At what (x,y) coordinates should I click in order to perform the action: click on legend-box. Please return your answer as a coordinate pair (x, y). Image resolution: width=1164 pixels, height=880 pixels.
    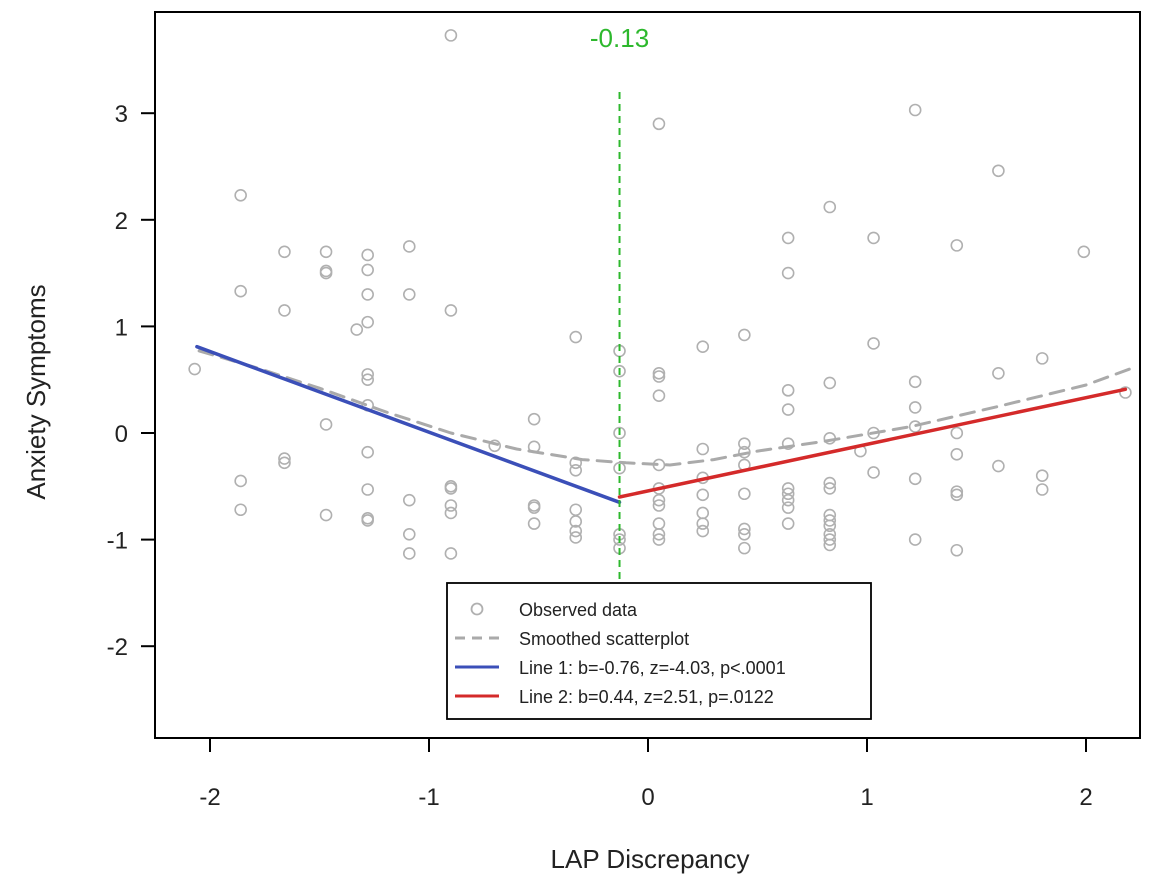
    Looking at the image, I should click on (659, 651).